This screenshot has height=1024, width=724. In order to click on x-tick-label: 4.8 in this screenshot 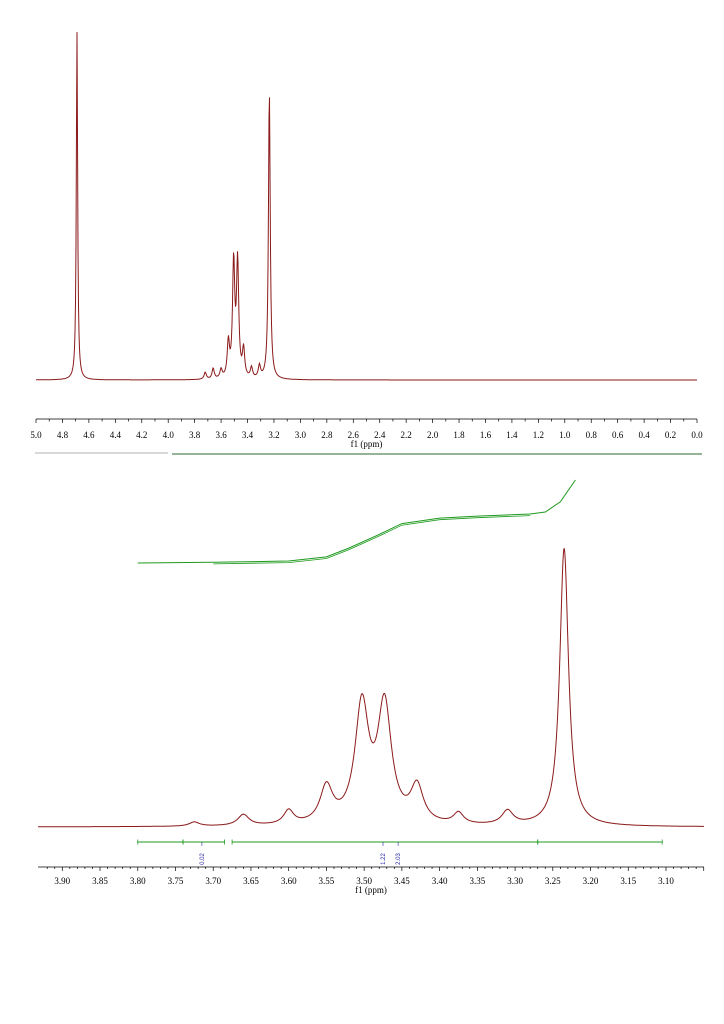, I will do `click(63, 435)`.